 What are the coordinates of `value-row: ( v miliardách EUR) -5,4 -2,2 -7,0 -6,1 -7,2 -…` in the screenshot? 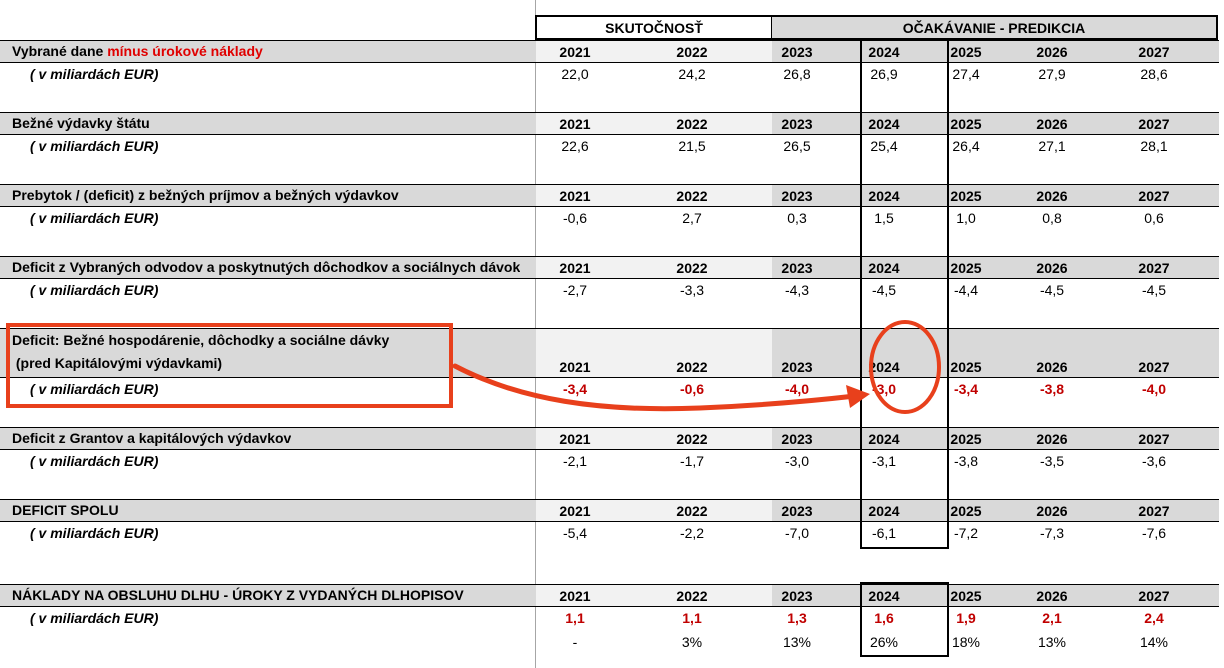 It's located at (609, 534).